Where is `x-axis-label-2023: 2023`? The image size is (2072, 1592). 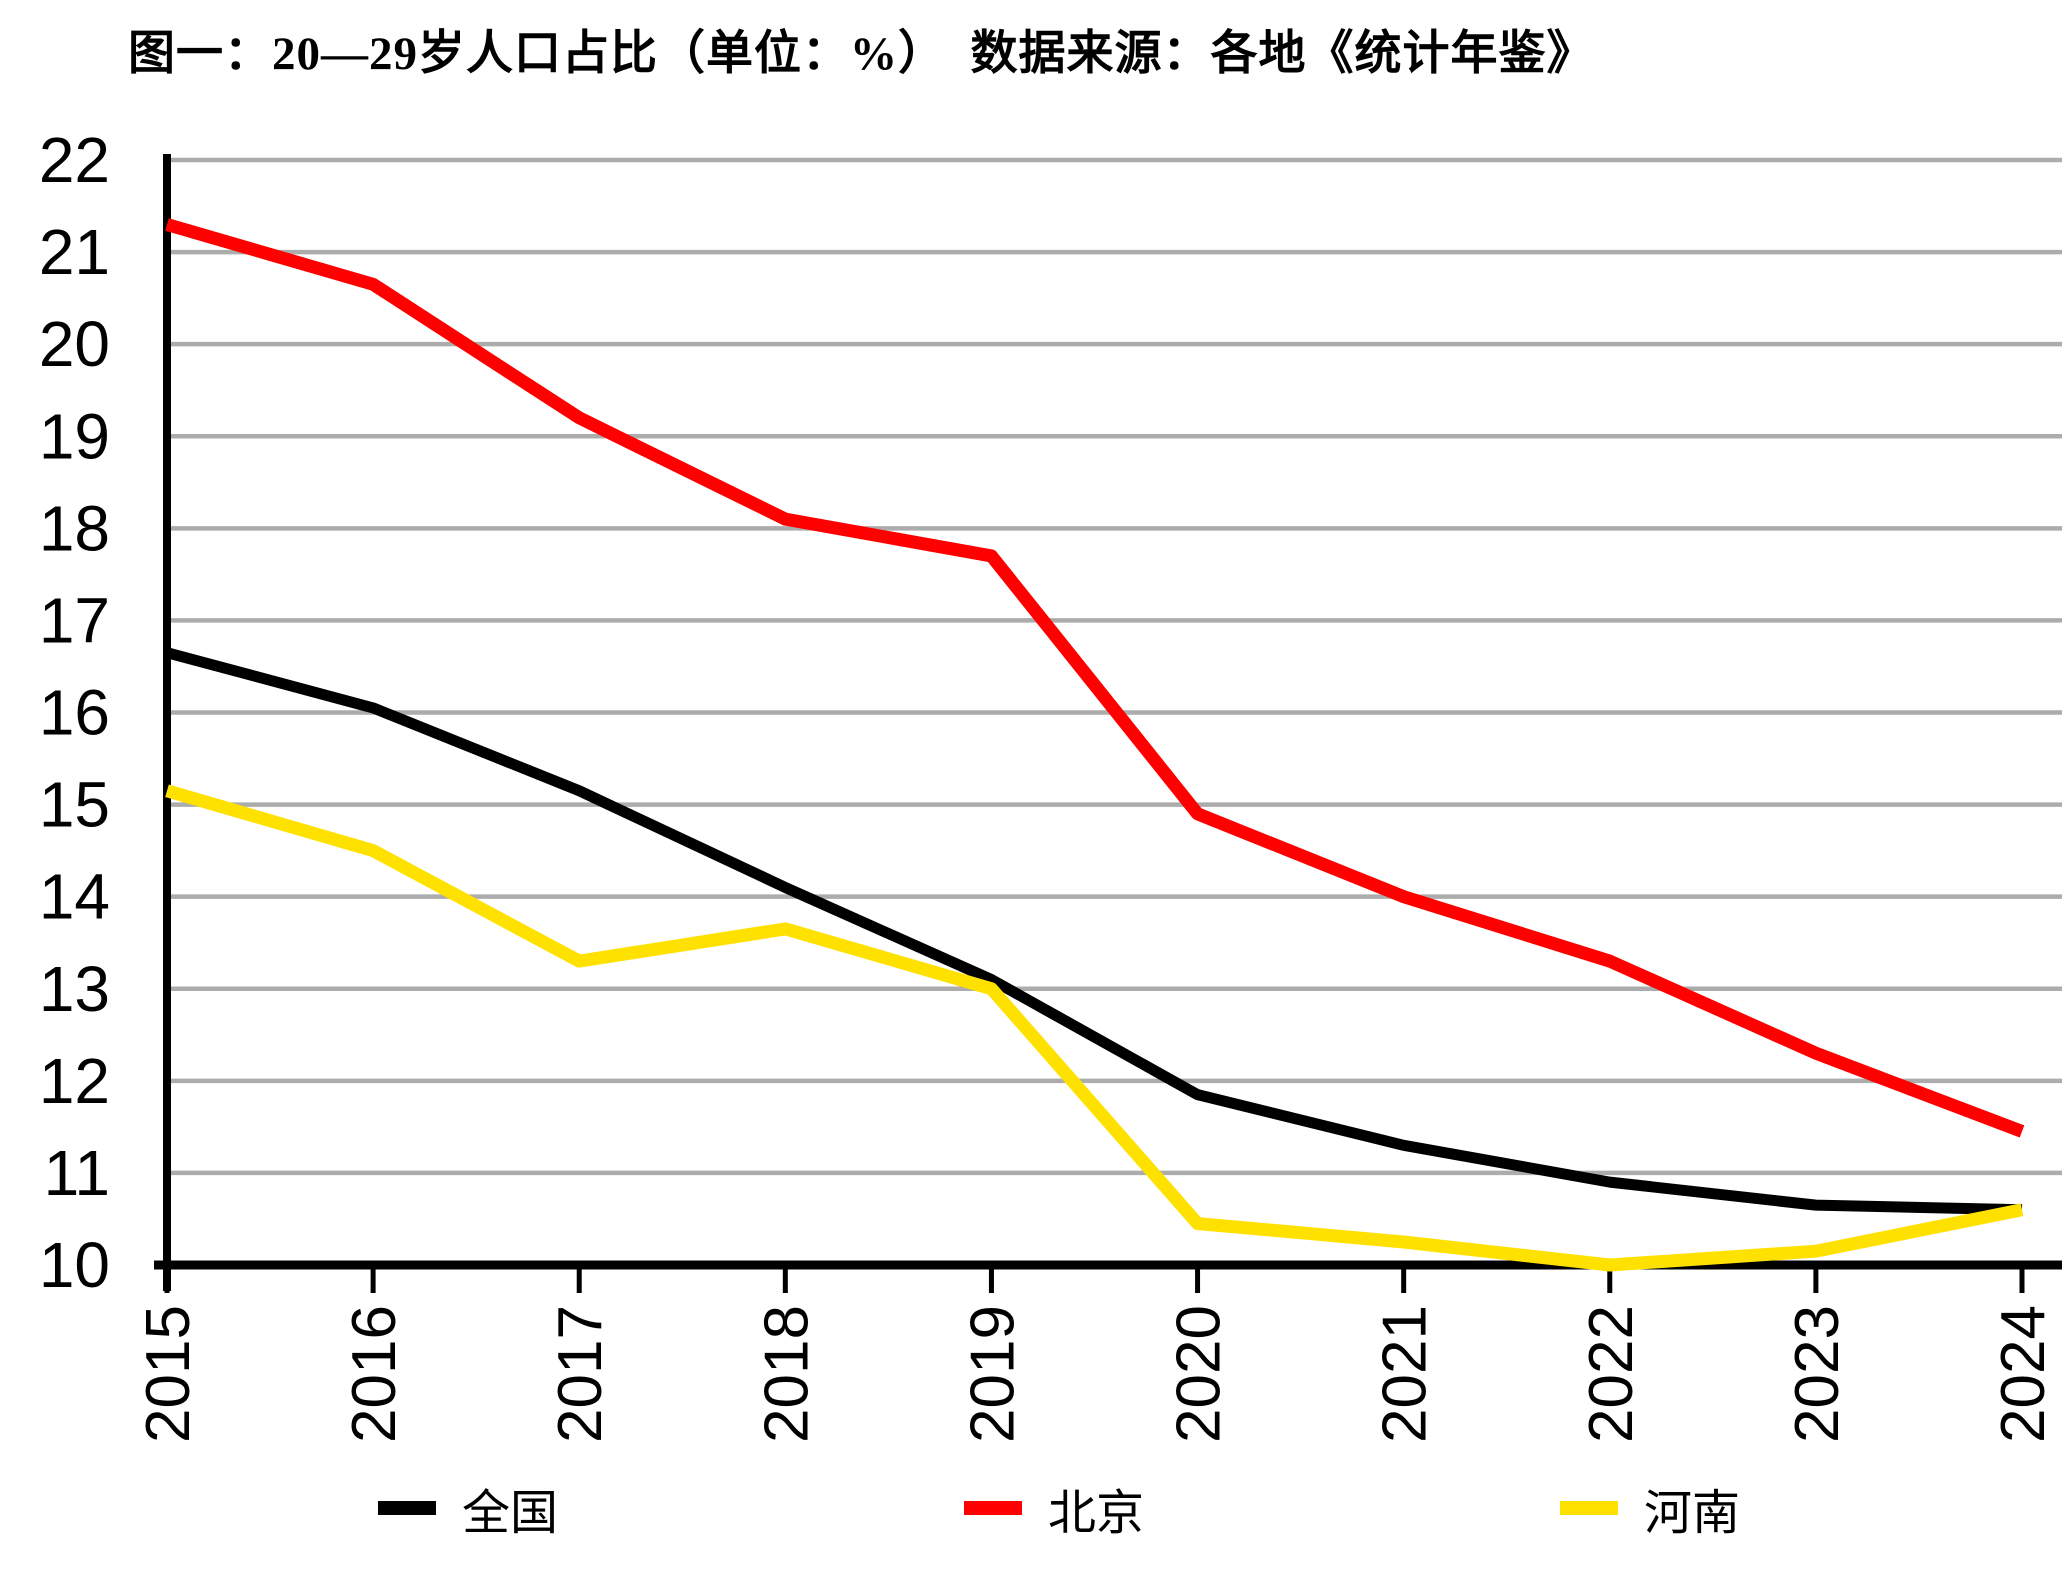 x-axis-label-2023: 2023 is located at coordinates (1817, 1374).